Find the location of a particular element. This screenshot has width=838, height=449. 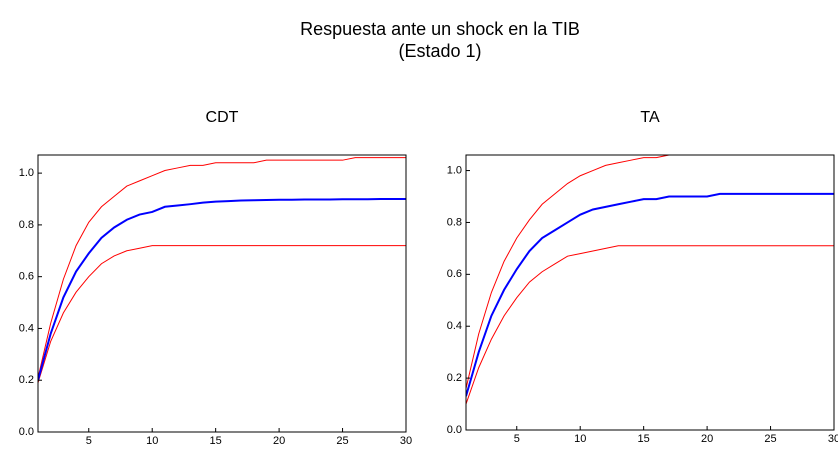

figure-title: Respuesta ante un shock en la TIB is located at coordinates (440, 29).